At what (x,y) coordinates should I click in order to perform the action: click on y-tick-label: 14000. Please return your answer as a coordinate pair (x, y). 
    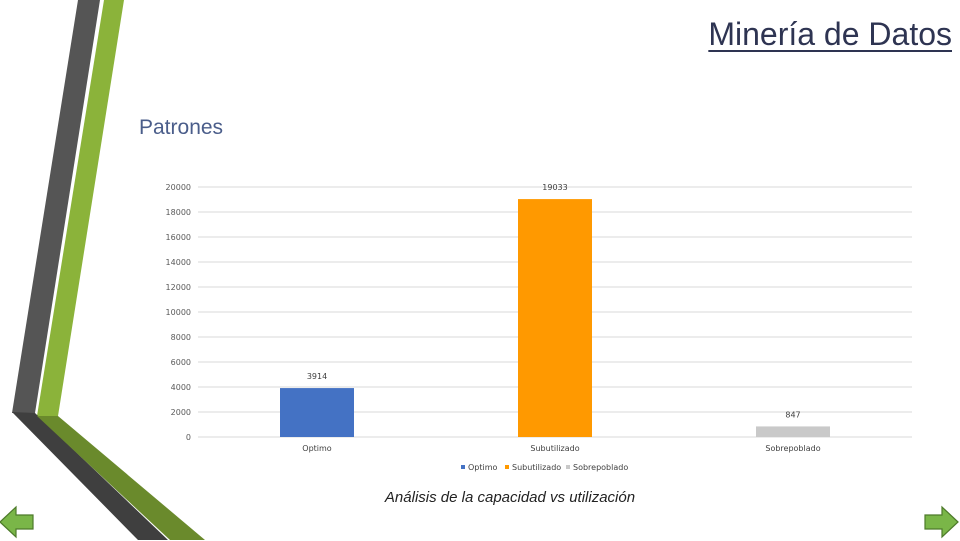
    Looking at the image, I should click on (178, 262).